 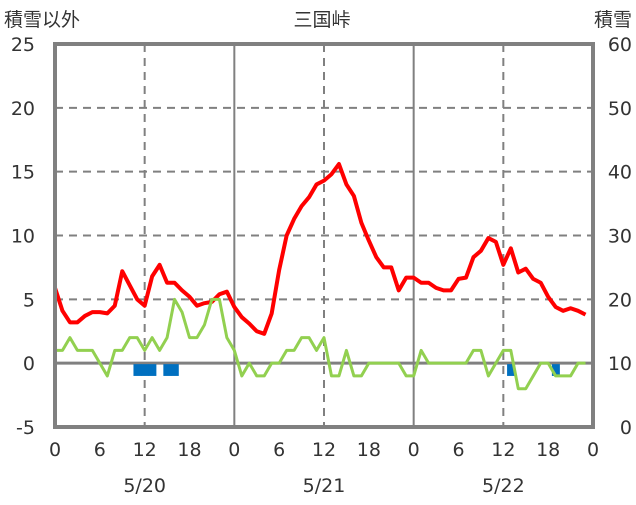 I want to click on right-tick-label: 30, so click(x=620, y=237).